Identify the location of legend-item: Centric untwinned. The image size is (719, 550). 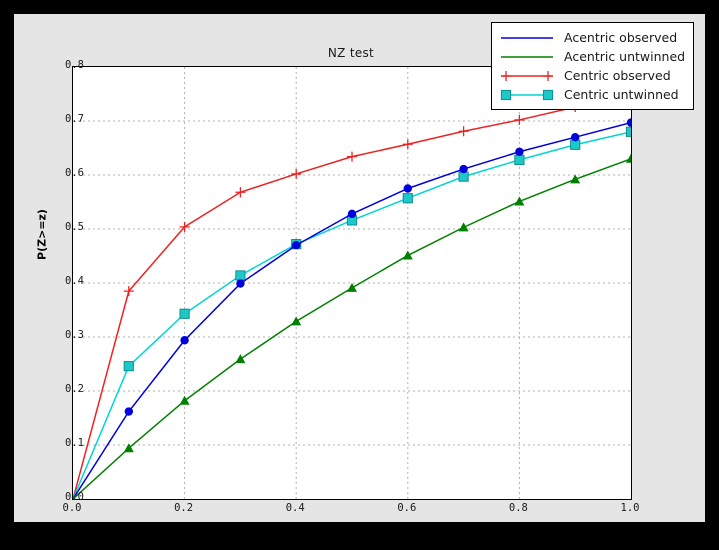
(591, 94).